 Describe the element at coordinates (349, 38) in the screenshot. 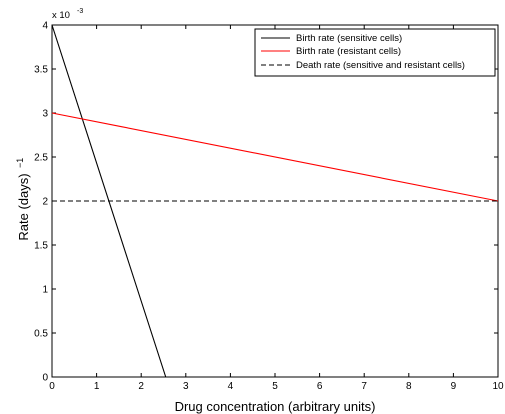

I see `legend-label-sensitive: Birth rate (sensitive cells)` at that location.